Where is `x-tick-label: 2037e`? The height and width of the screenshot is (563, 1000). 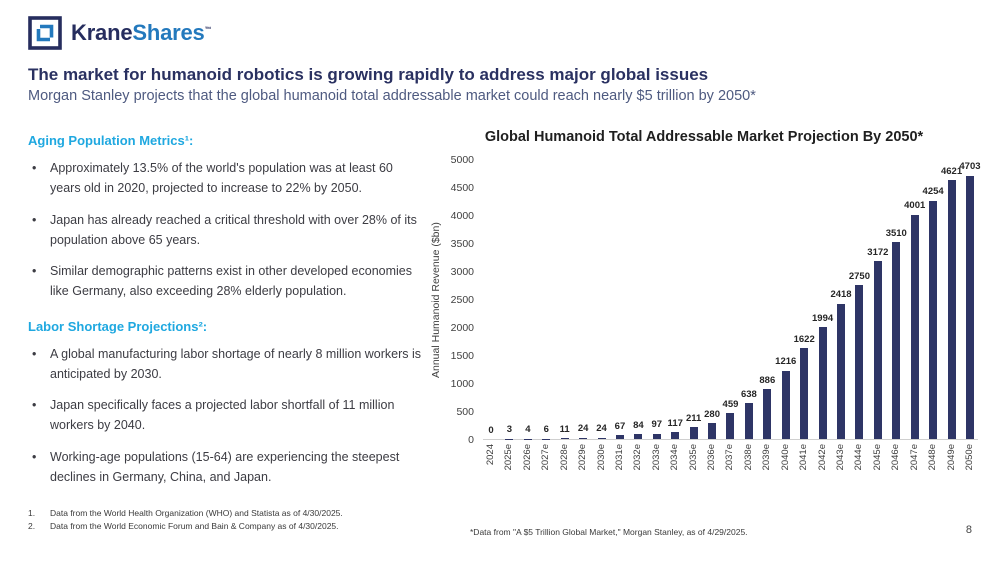 x-tick-label: 2037e is located at coordinates (730, 457).